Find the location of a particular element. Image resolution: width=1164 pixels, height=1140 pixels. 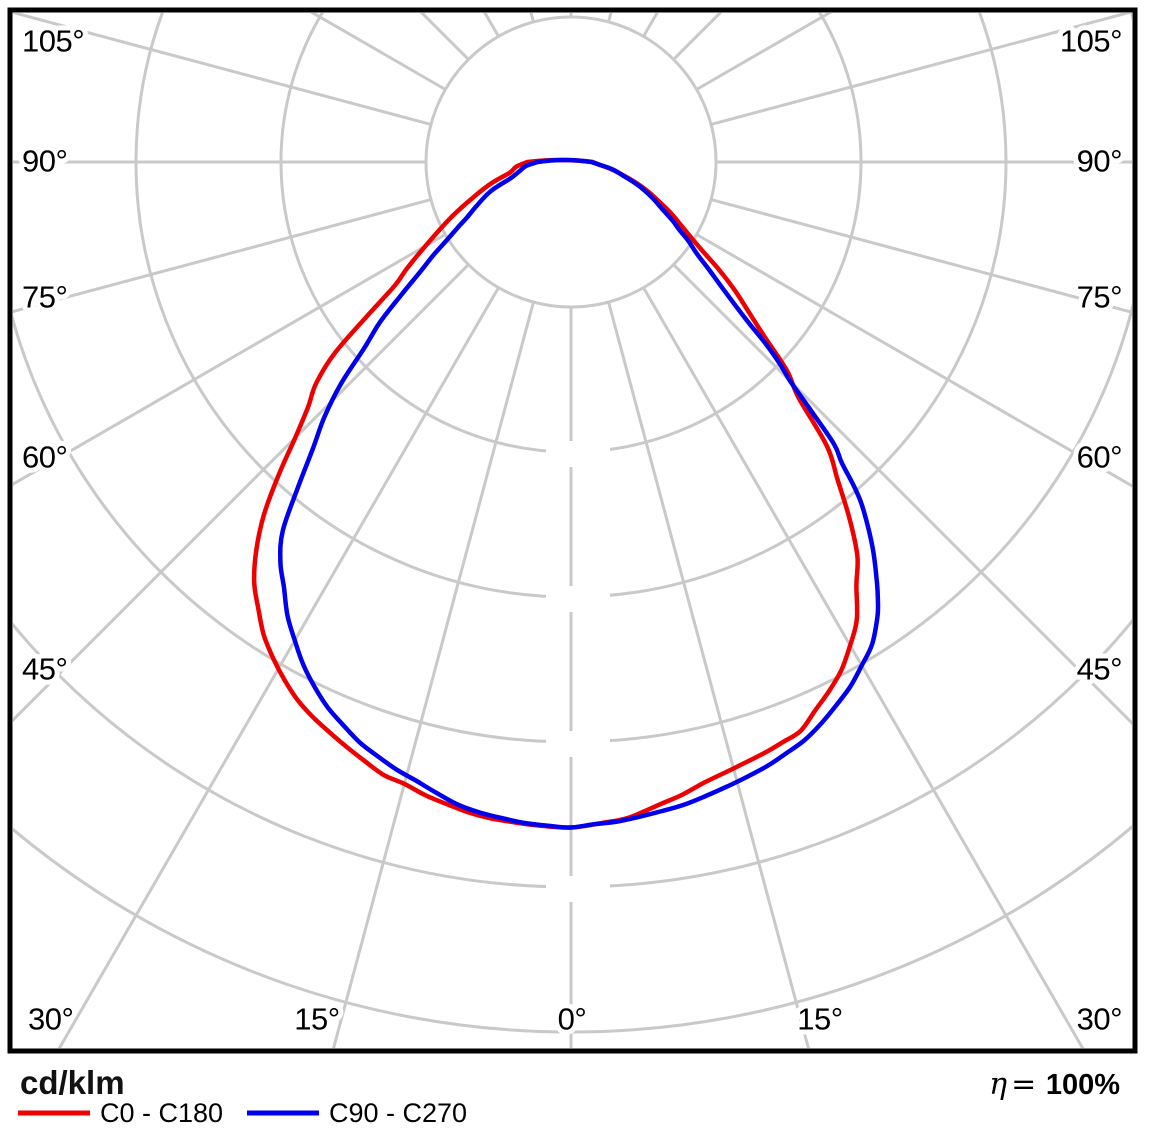

eta-symbol: η is located at coordinates (998, 1084).